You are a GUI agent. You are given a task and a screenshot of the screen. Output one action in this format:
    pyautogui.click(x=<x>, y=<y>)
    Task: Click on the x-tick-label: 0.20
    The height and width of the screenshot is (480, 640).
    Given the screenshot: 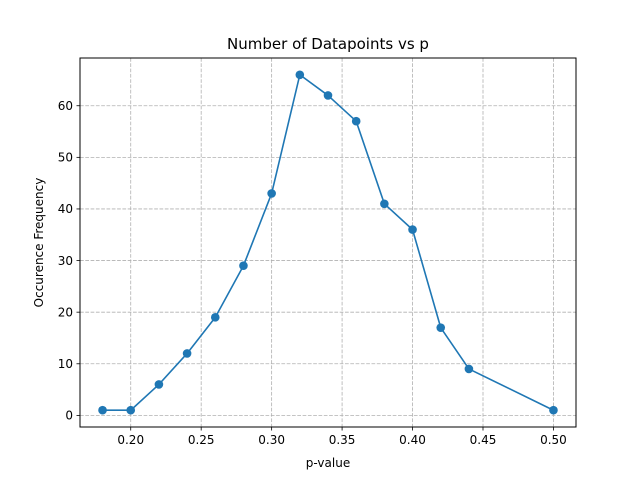 What is the action you would take?
    pyautogui.click(x=130, y=440)
    